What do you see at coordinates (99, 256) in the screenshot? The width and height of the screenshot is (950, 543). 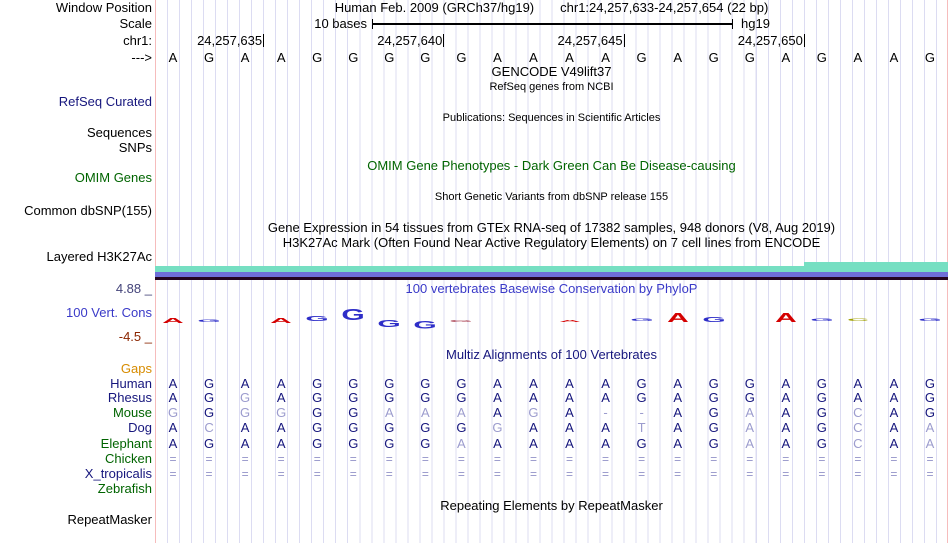 I see `label-layered-h3k27ac: Layered H3K27Ac` at bounding box center [99, 256].